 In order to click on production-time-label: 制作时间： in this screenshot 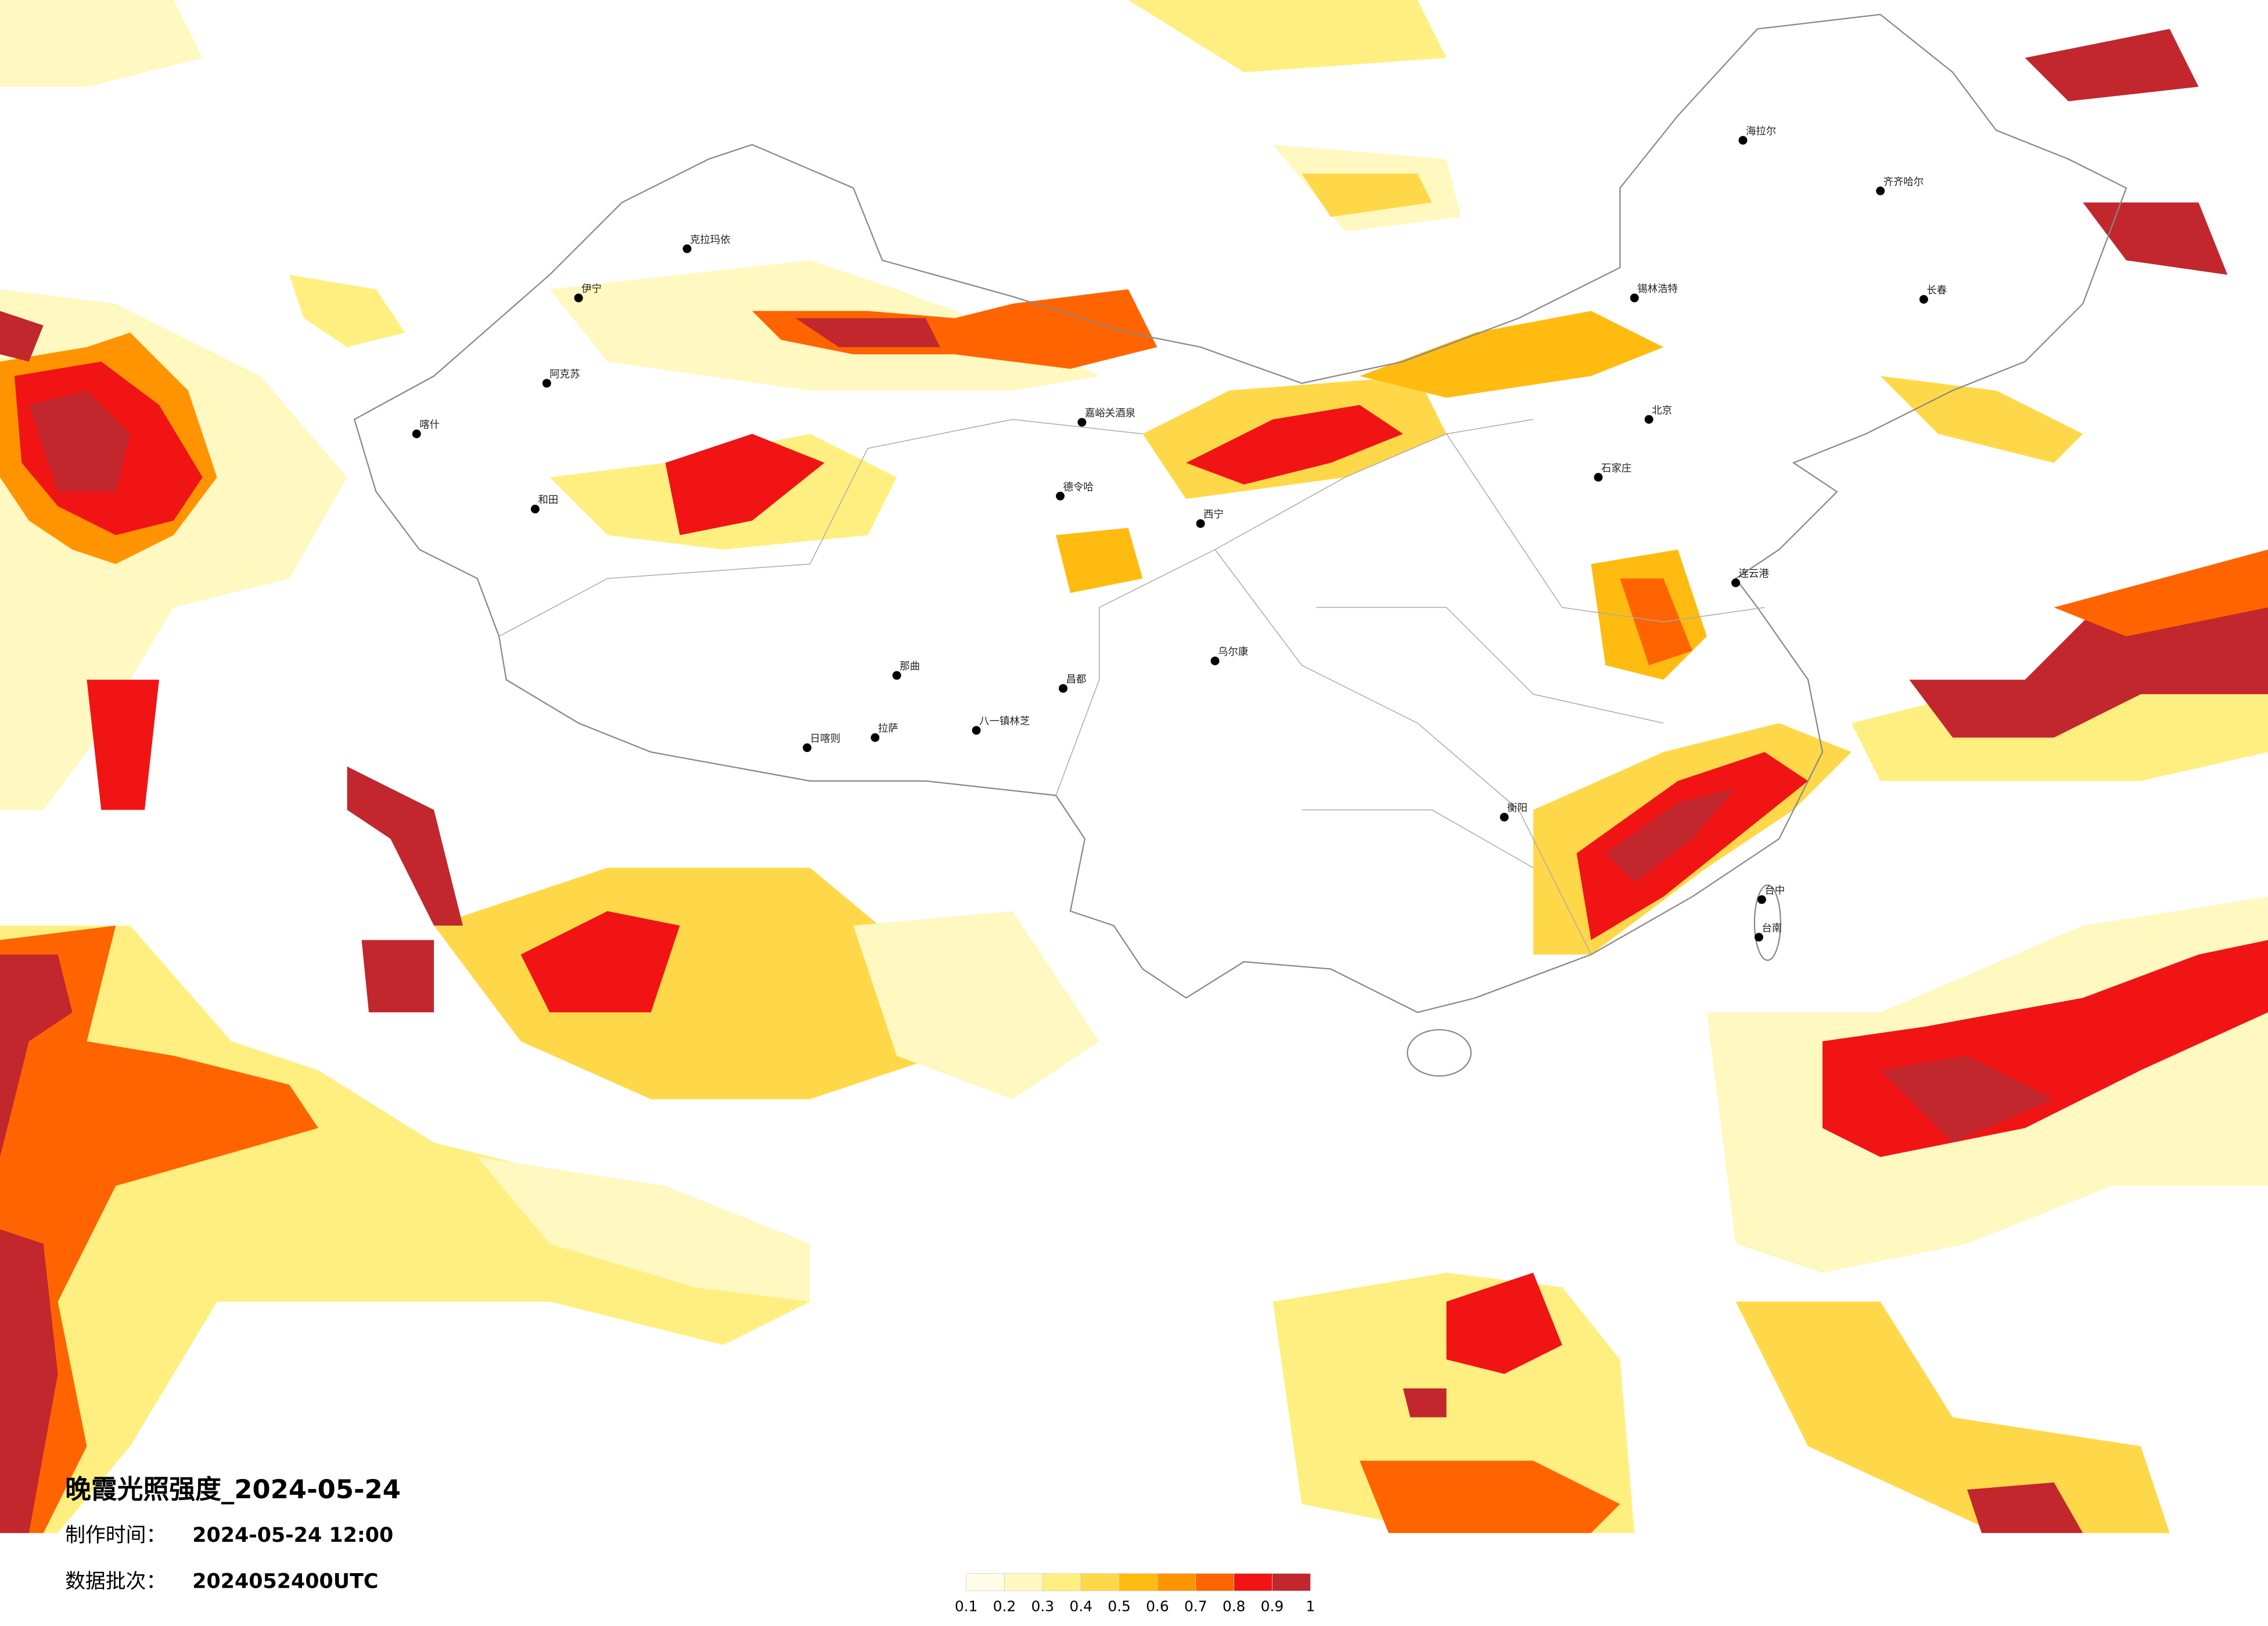, I will do `click(115, 1535)`.